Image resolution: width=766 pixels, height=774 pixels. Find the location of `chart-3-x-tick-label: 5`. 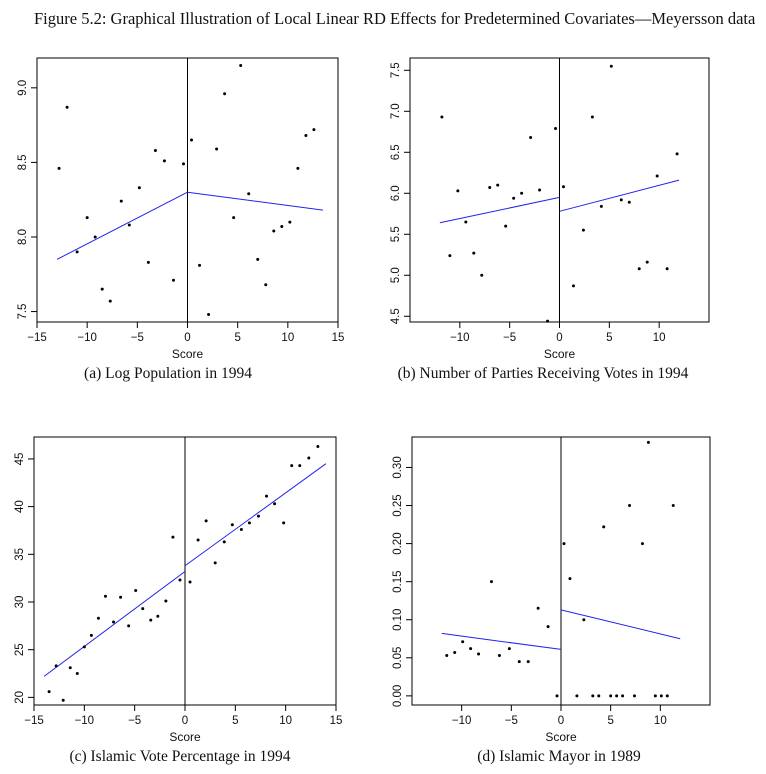

chart-3-x-tick-label: 5 is located at coordinates (235, 721).